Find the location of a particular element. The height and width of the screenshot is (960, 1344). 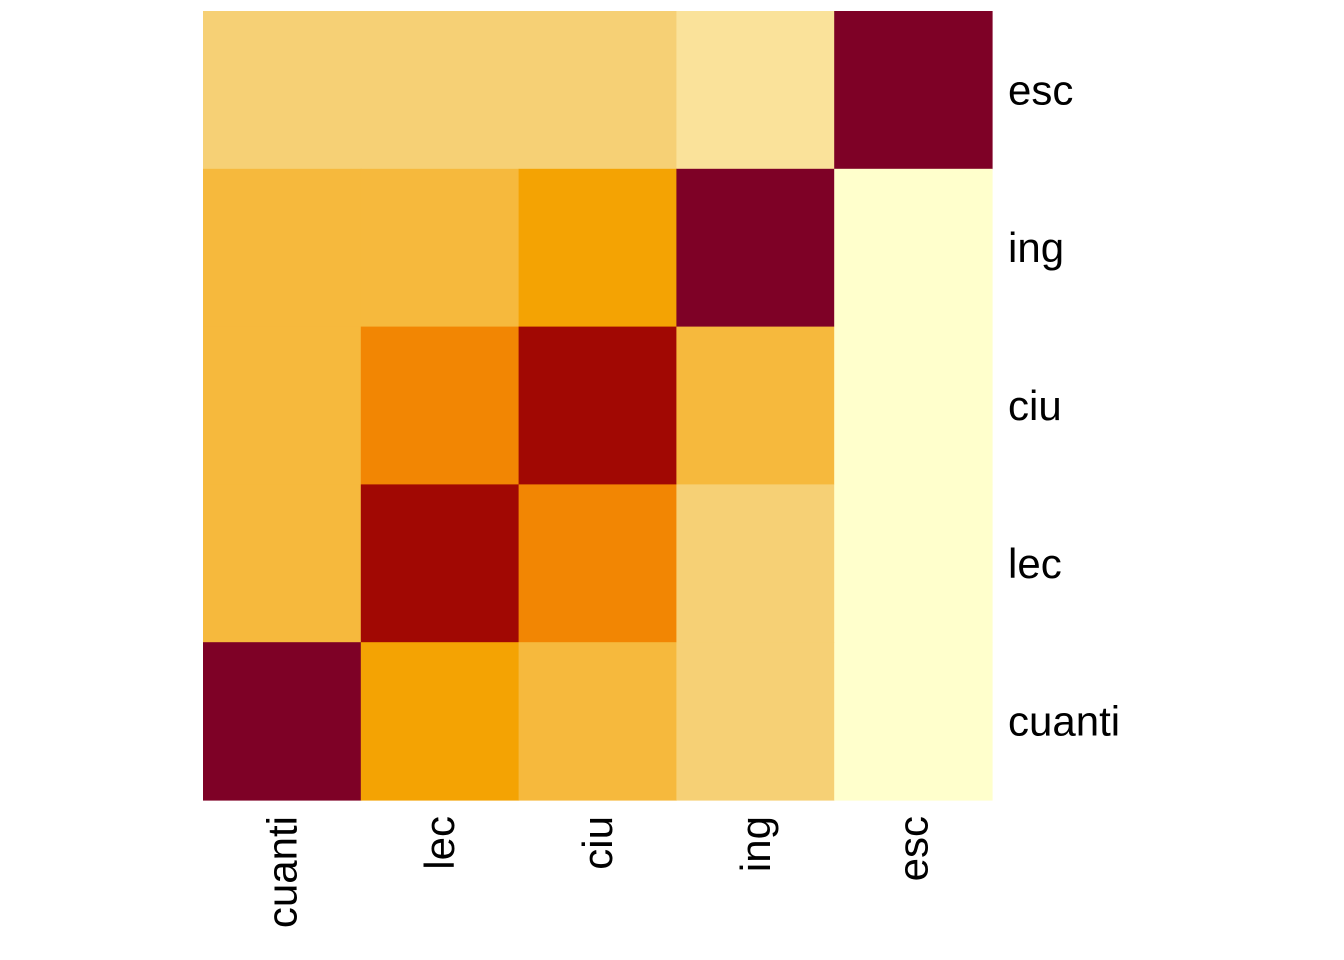

heatmap-cell-lec-ing is located at coordinates (755, 563).